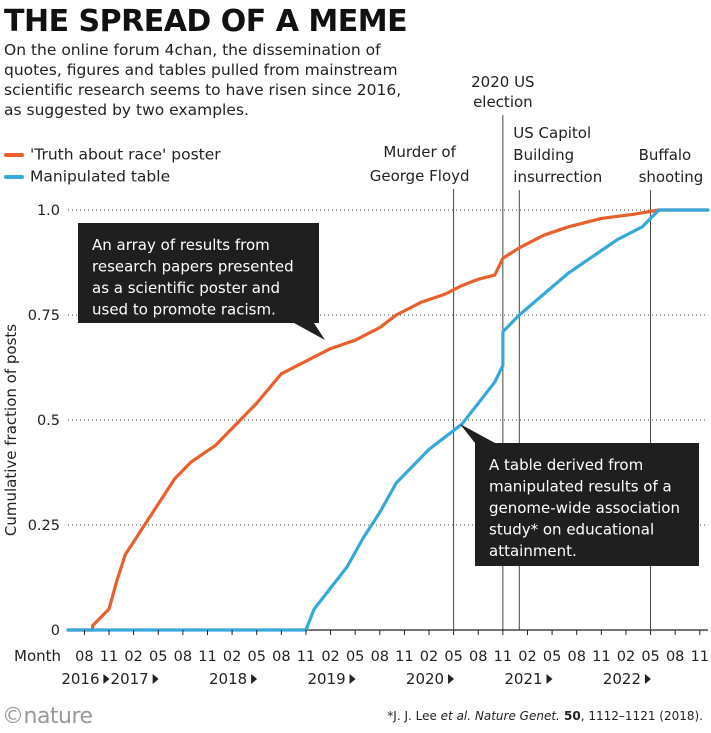  I want to click on legend-label-poster: 'Truth about race' poster, so click(125, 154).